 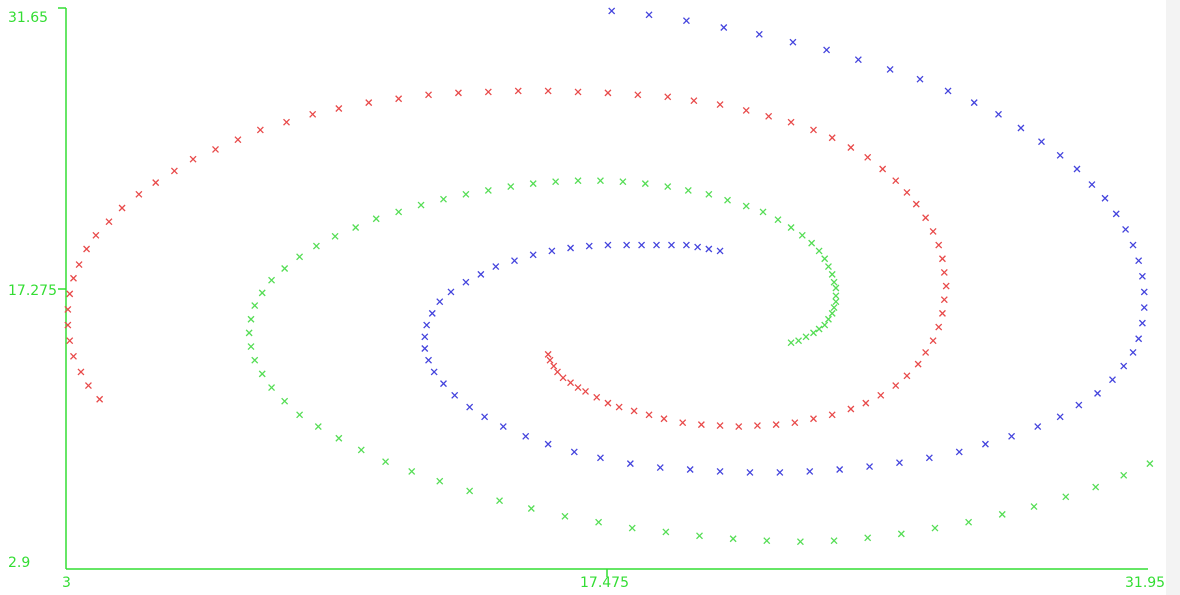 I want to click on x-tick-label: 3, so click(x=66, y=583).